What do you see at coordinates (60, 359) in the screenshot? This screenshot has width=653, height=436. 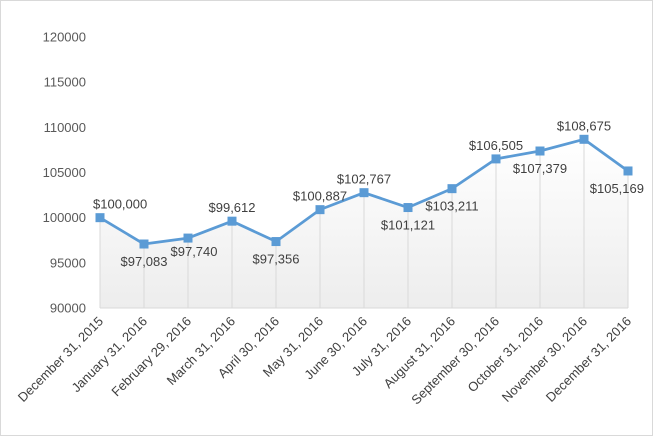 I see `x-tick-label: December 31, 2015` at bounding box center [60, 359].